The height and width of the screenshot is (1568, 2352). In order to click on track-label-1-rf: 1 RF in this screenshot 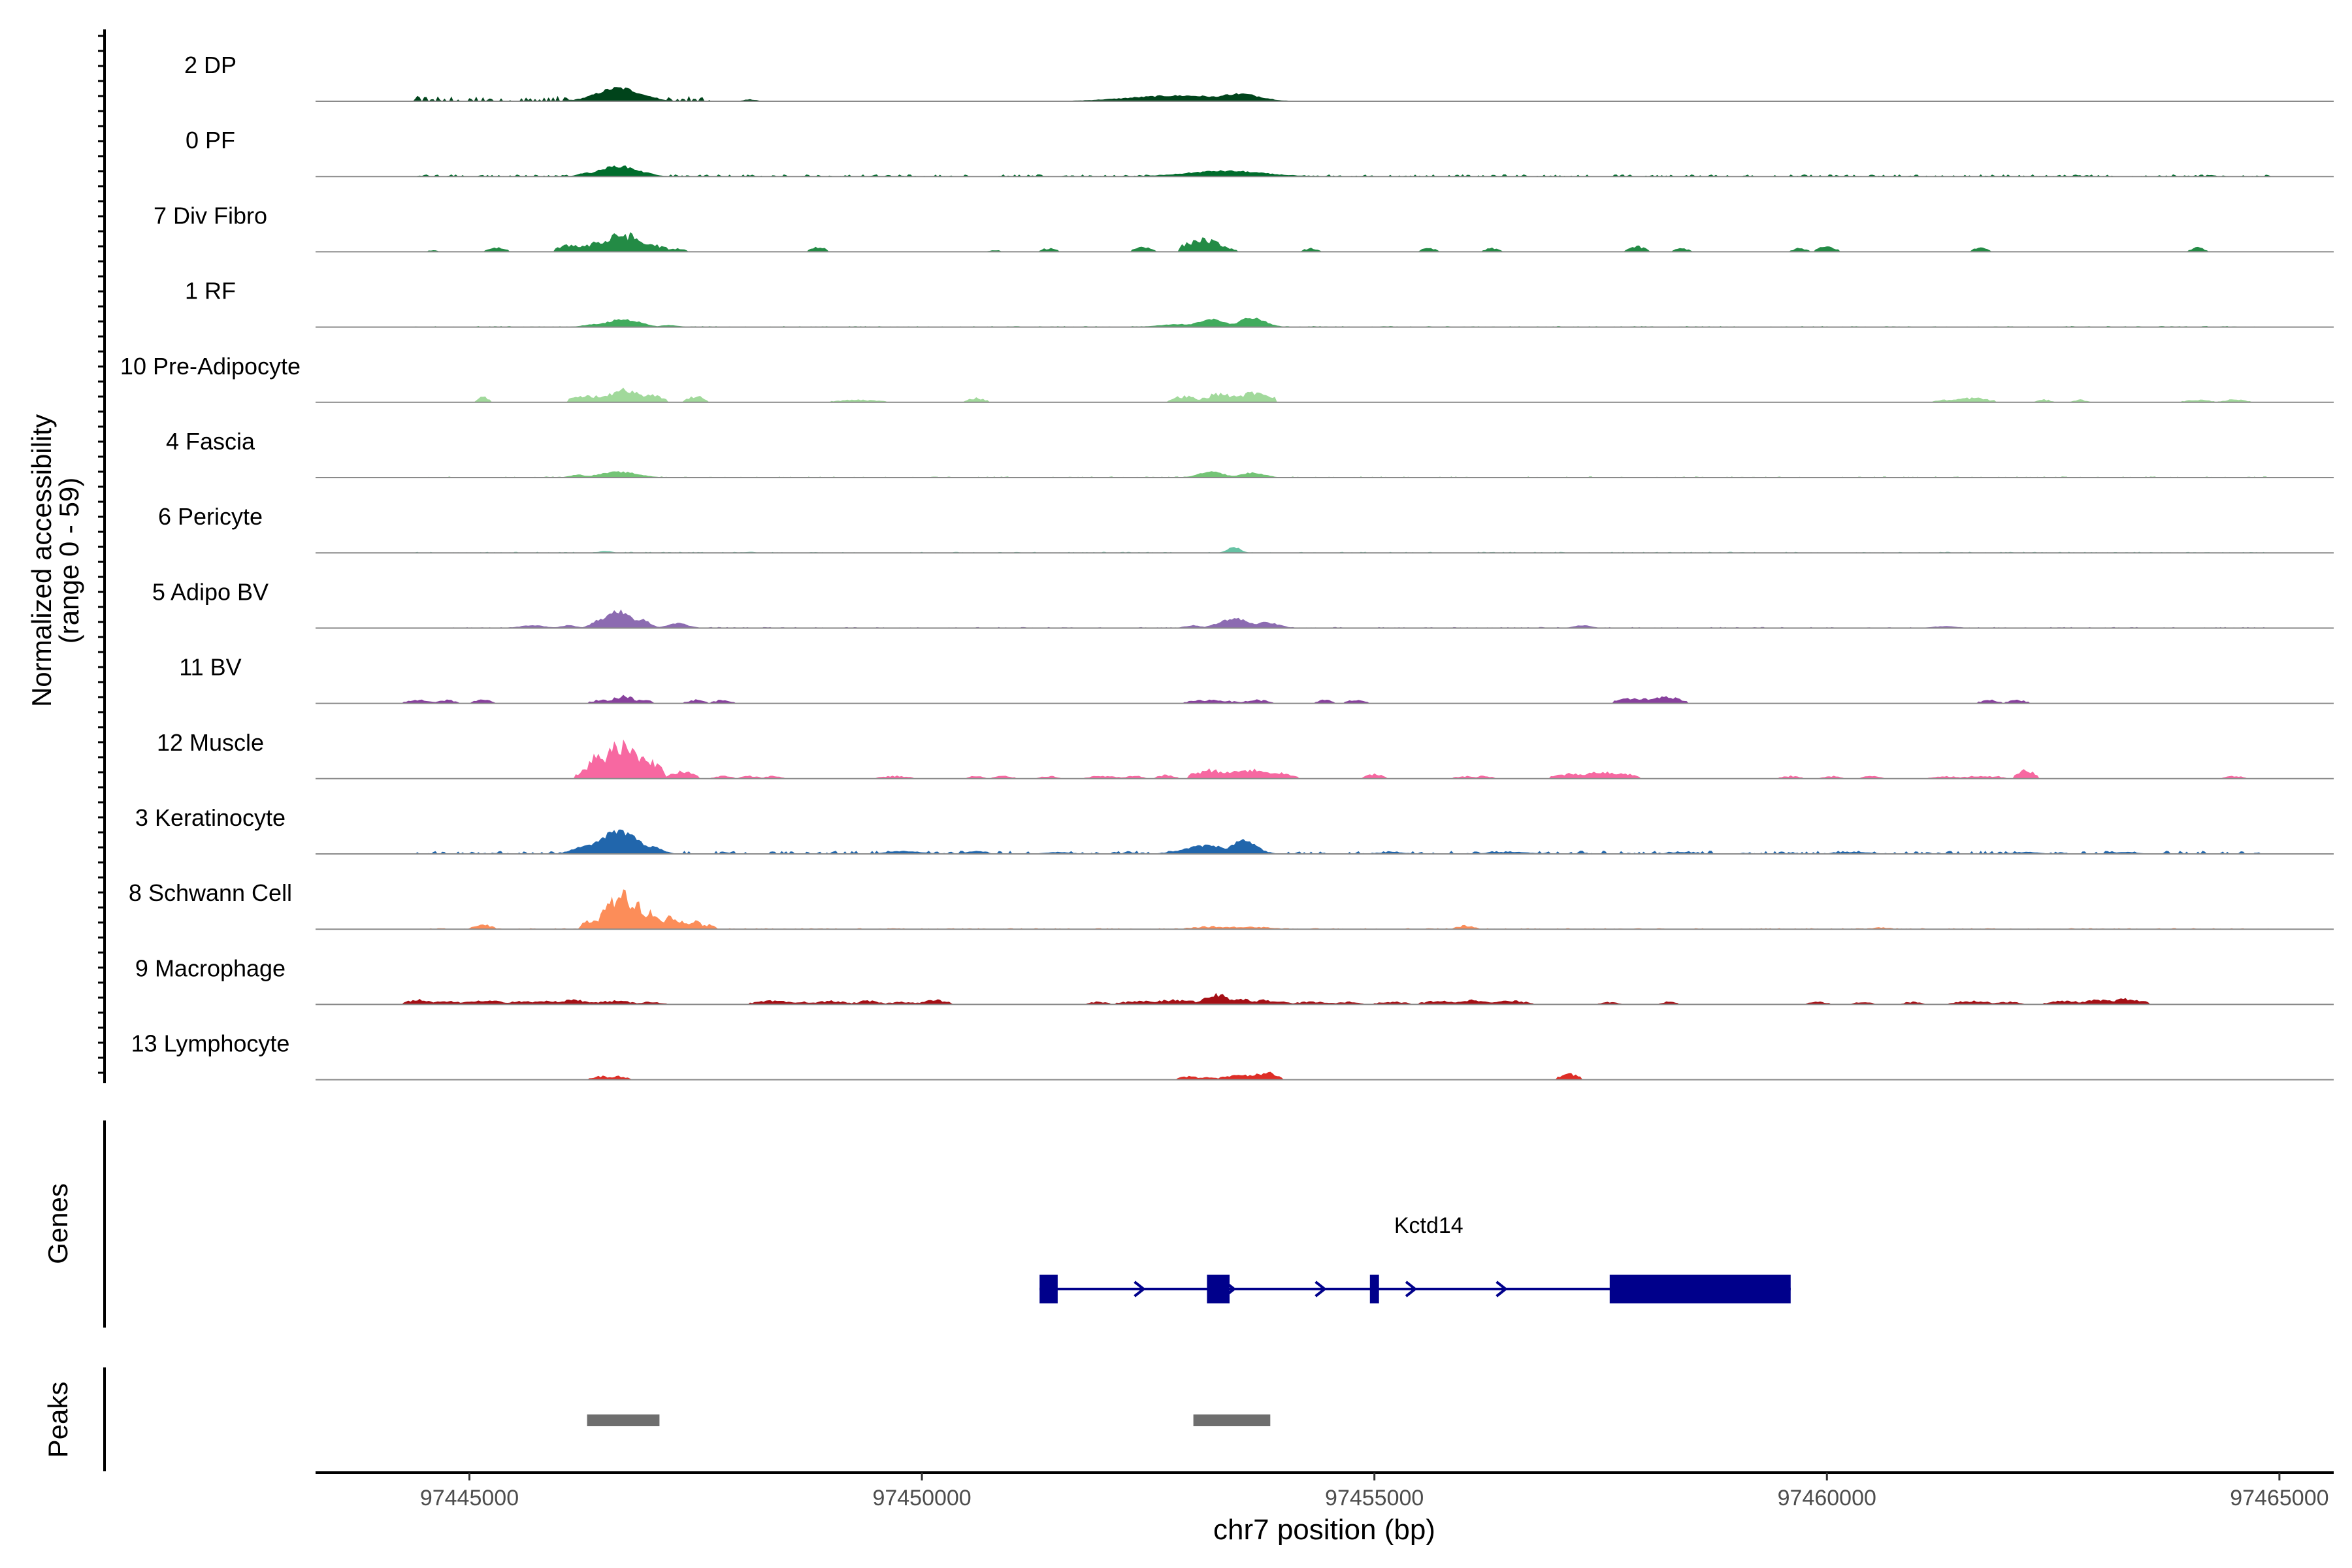, I will do `click(210, 291)`.